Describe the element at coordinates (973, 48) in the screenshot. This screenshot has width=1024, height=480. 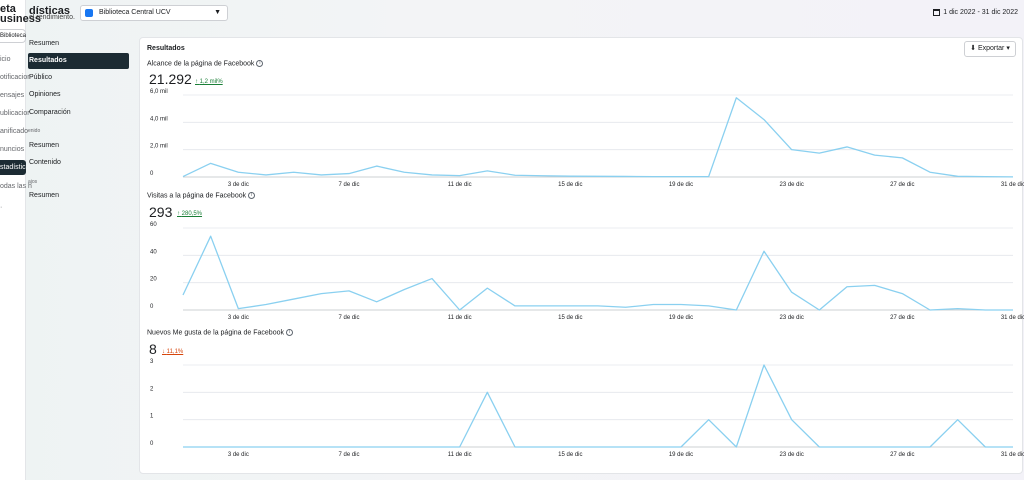
I see `download-icon: ⬇` at that location.